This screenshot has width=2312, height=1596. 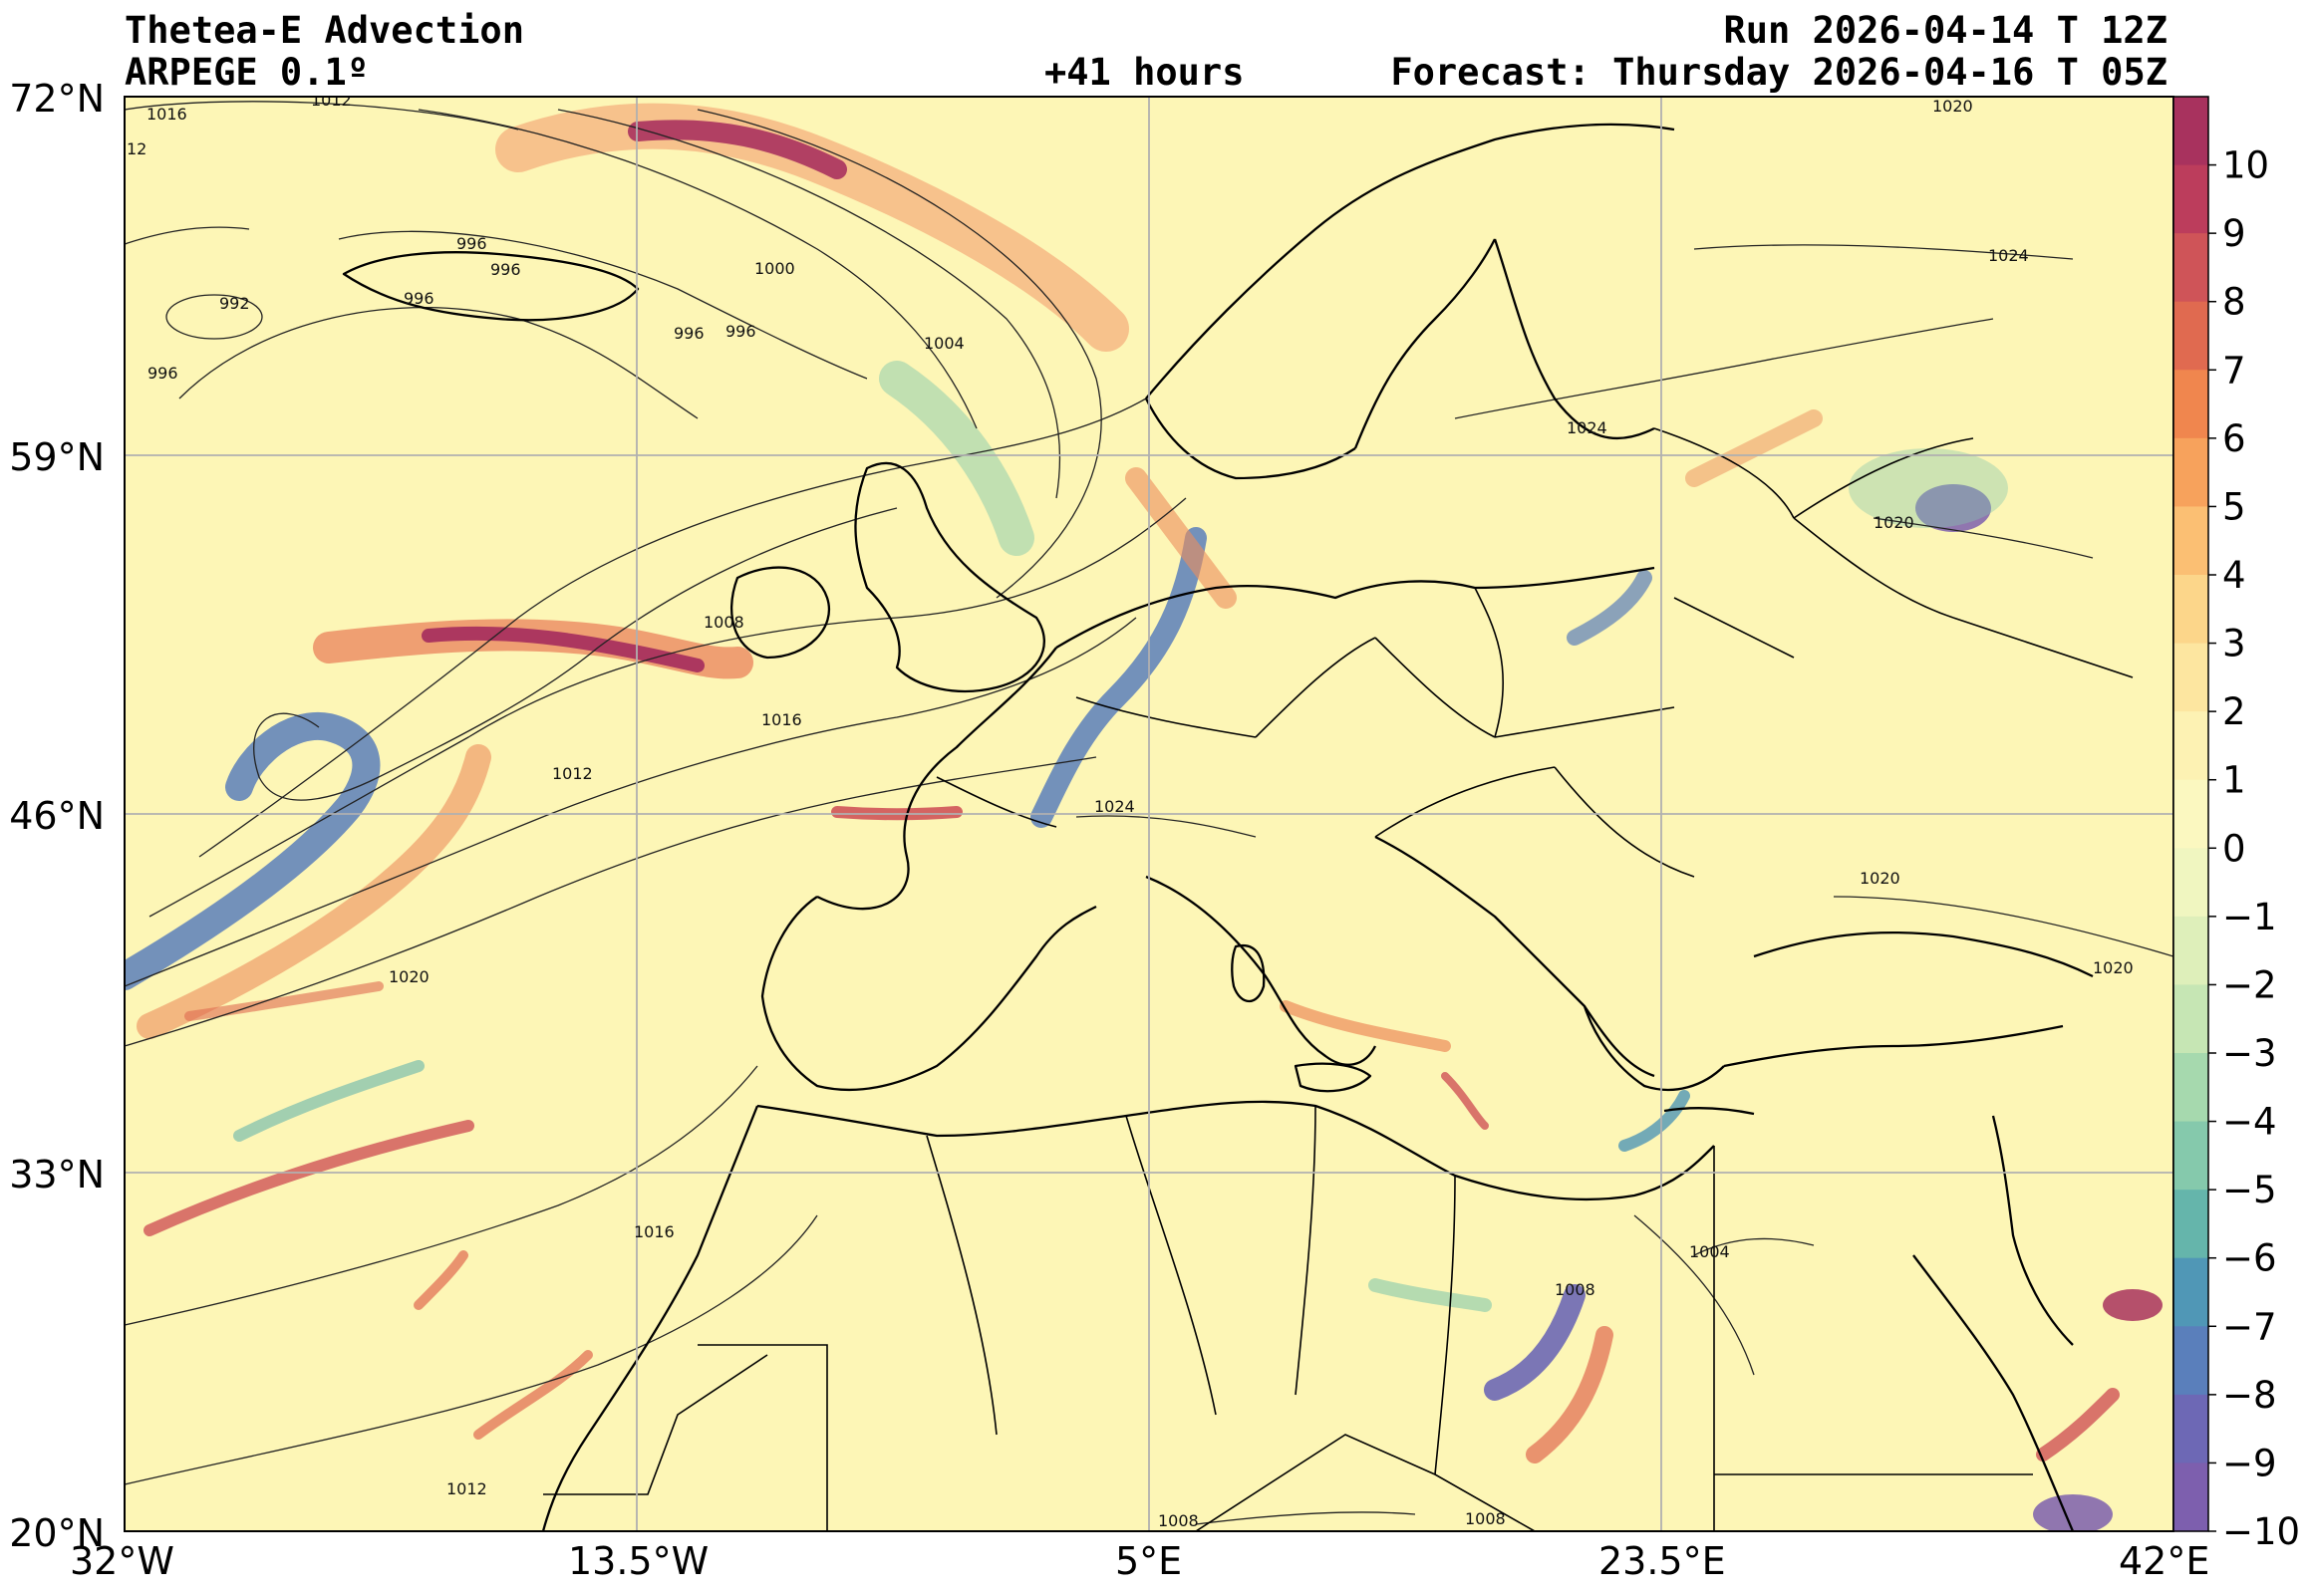 What do you see at coordinates (1465, 1101) in the screenshot?
I see `warm-streak-tunisia` at bounding box center [1465, 1101].